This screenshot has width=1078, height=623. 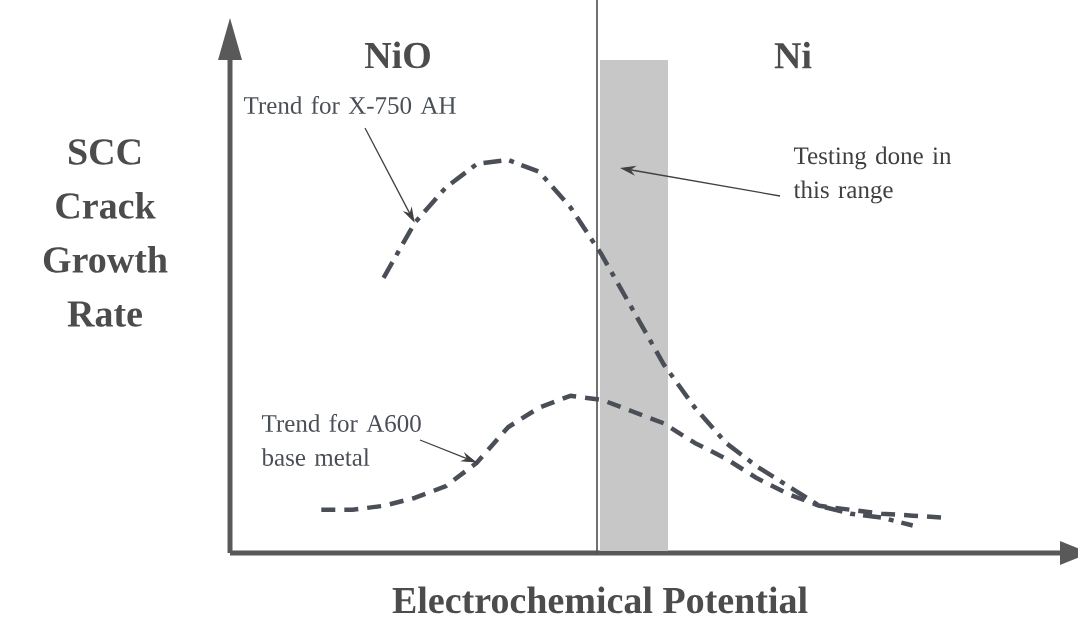 What do you see at coordinates (872, 175) in the screenshot?
I see `annotation: Testing done in this range` at bounding box center [872, 175].